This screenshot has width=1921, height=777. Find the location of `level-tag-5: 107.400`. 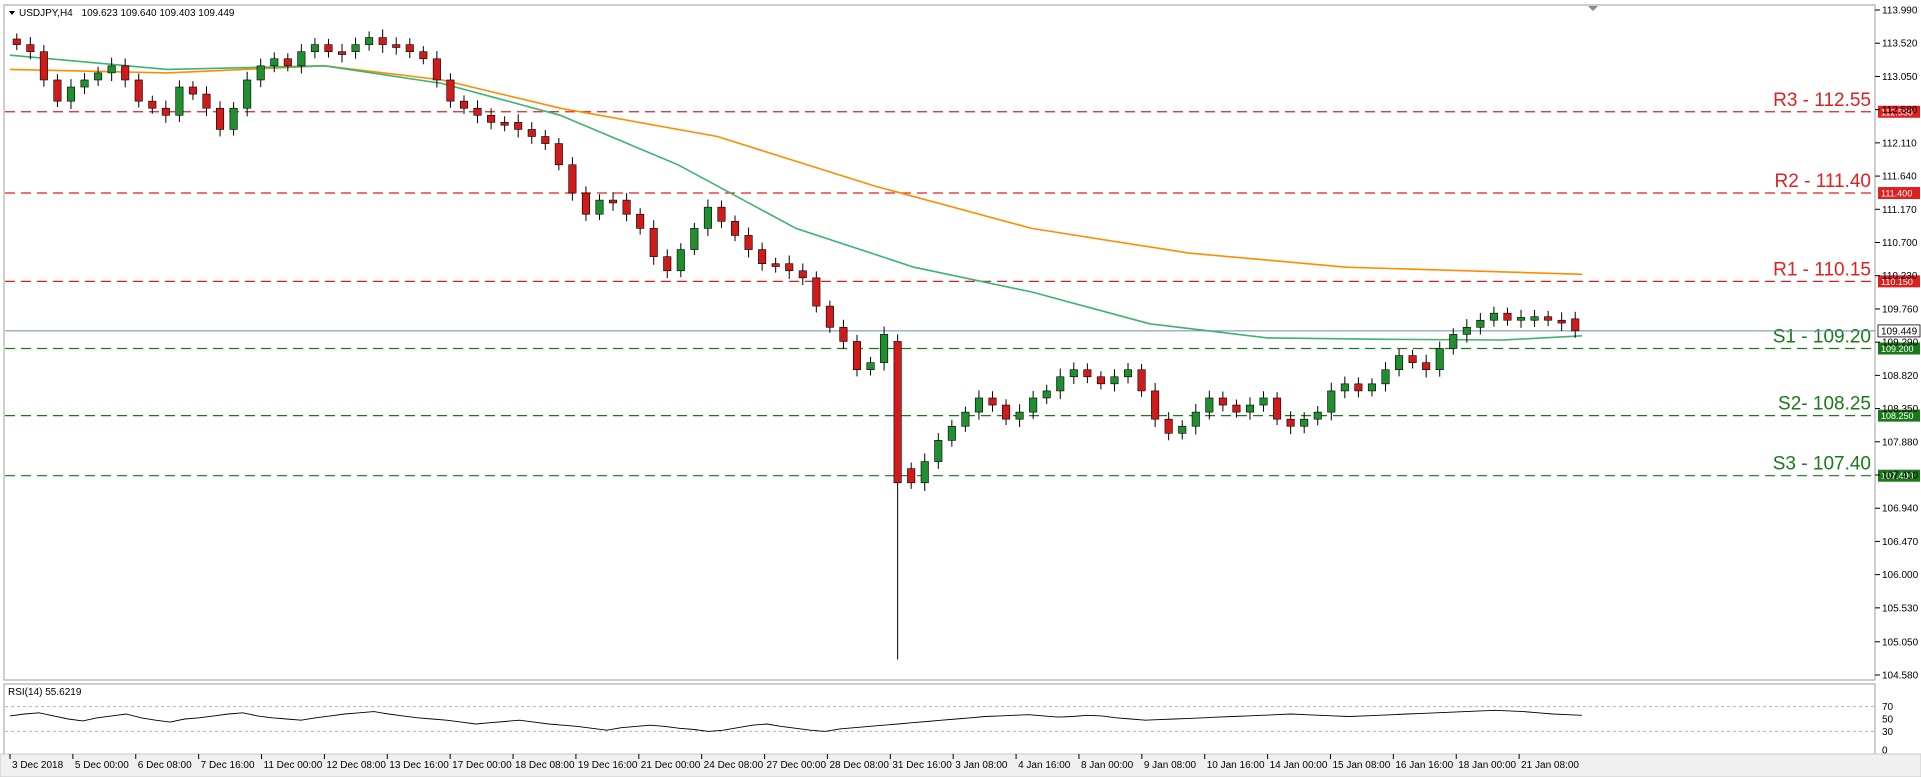

level-tag-5: 107.400 is located at coordinates (1897, 476).